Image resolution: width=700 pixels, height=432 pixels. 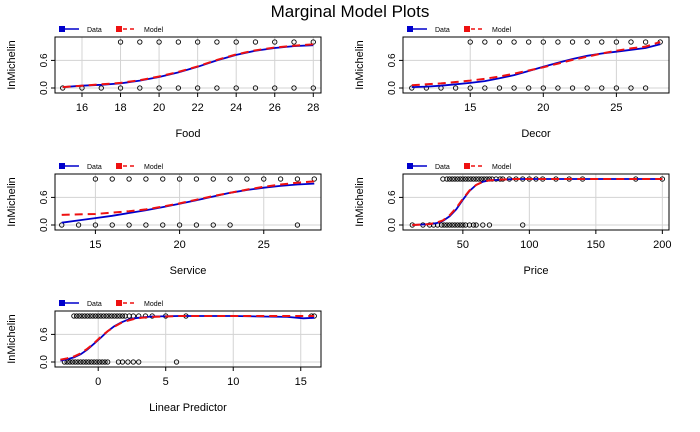 What do you see at coordinates (662, 245) in the screenshot?
I see `x-tick-label: 200` at bounding box center [662, 245].